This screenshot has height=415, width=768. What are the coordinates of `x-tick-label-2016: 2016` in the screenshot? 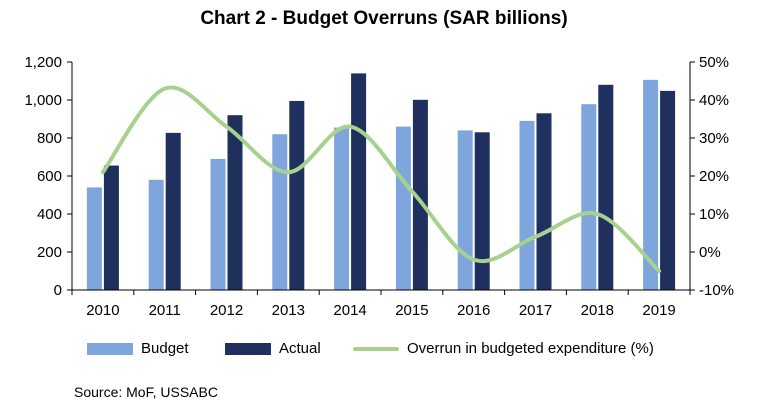 It's located at (473, 310).